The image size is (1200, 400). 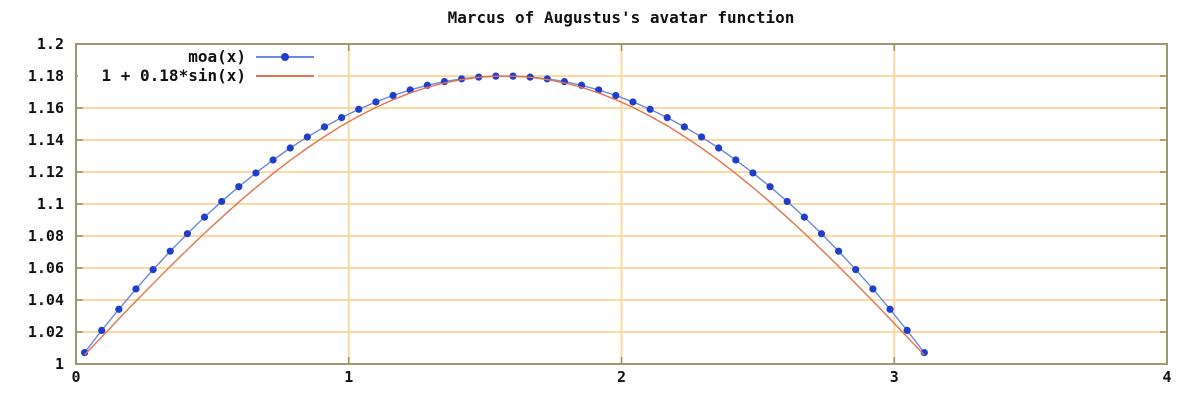 I want to click on y-tick-label: 1.04, so click(x=45, y=300).